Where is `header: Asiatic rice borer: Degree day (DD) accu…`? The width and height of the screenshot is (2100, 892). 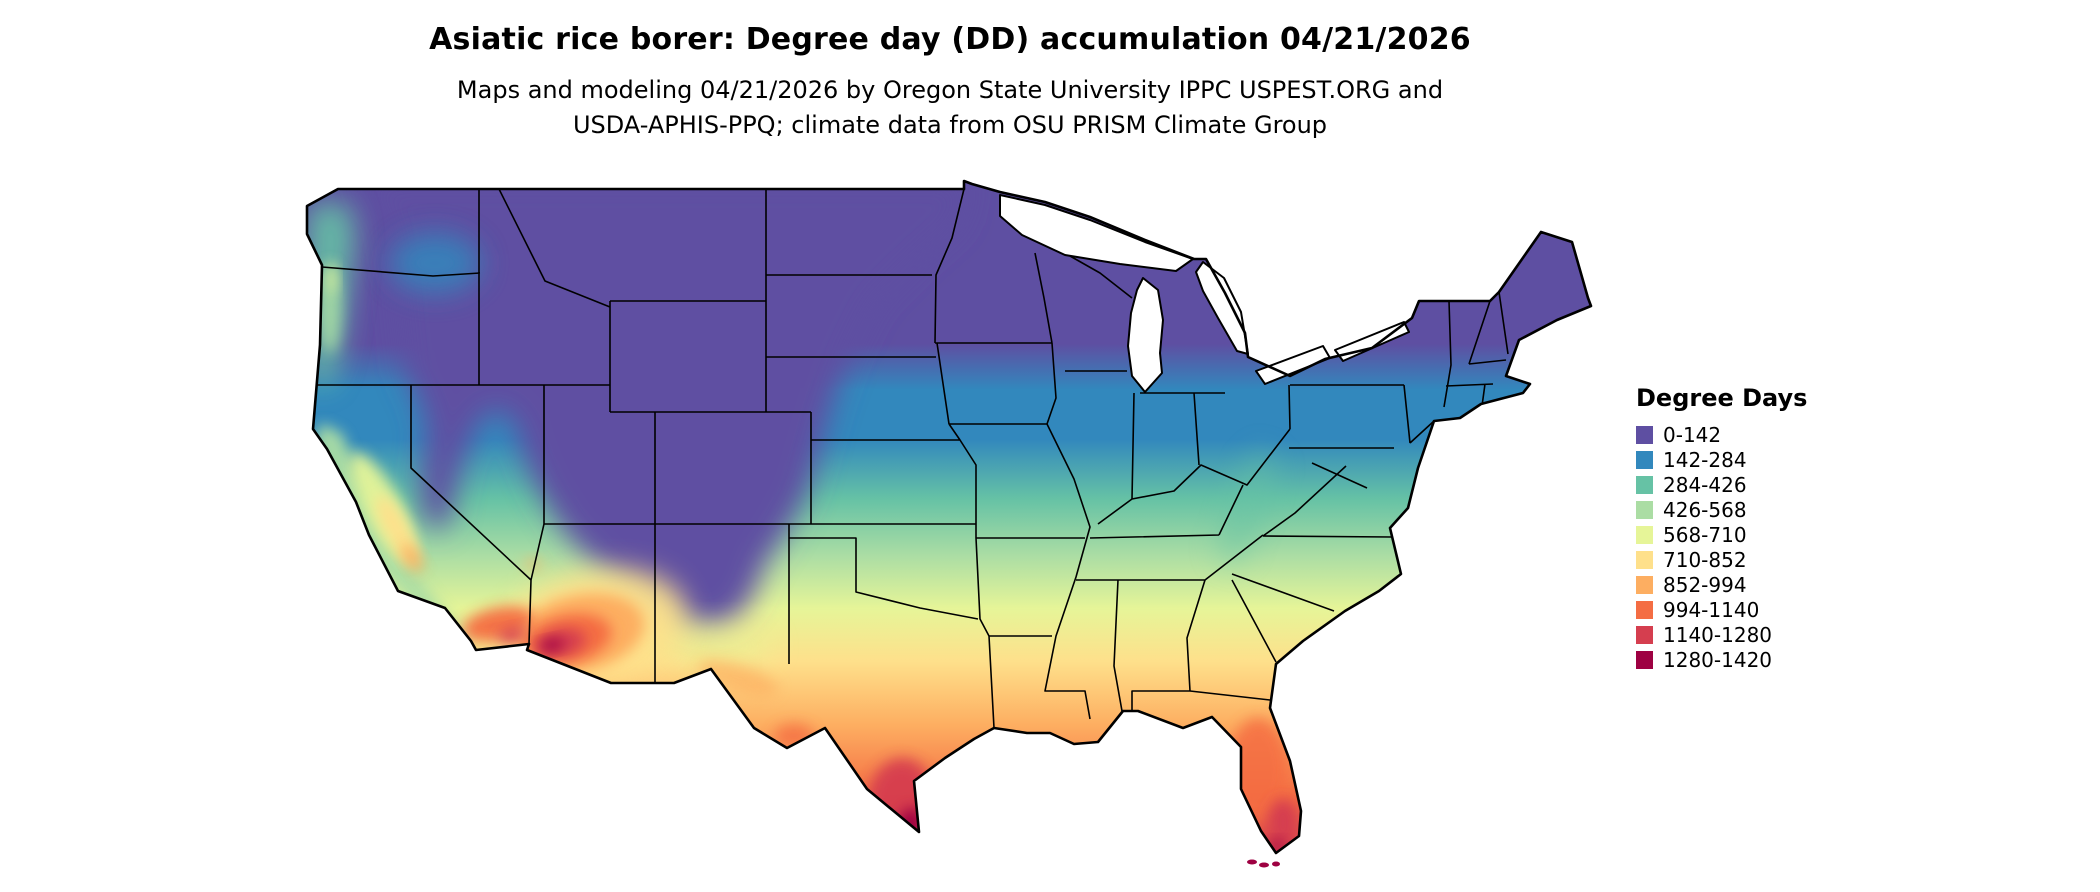 header: Asiatic rice borer: Degree day (DD) accu… is located at coordinates (950, 82).